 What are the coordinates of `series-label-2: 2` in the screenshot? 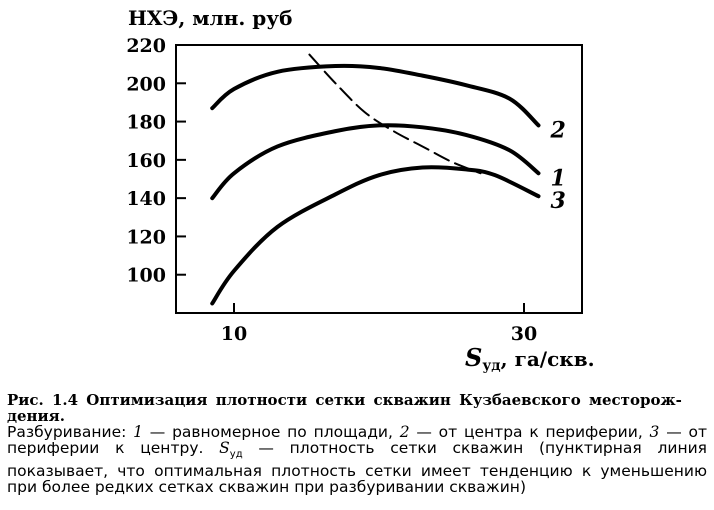 It's located at (558, 130).